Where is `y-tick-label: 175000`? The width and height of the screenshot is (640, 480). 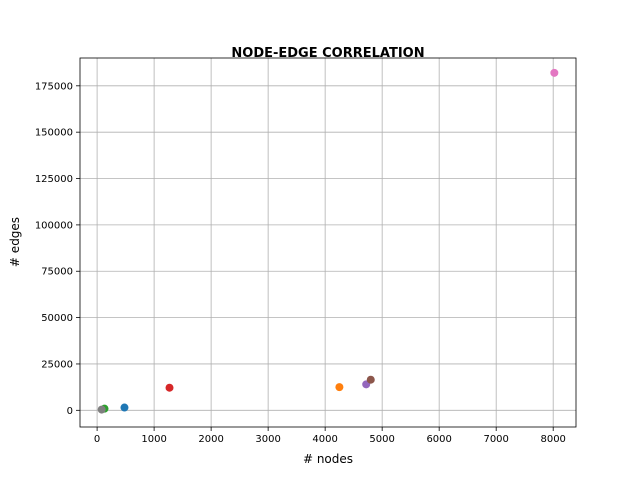
y-tick-label: 175000 is located at coordinates (54, 86).